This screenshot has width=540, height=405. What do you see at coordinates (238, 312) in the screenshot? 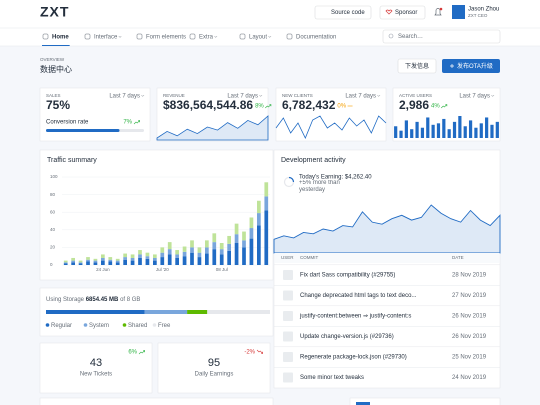
I see `storage-free` at bounding box center [238, 312].